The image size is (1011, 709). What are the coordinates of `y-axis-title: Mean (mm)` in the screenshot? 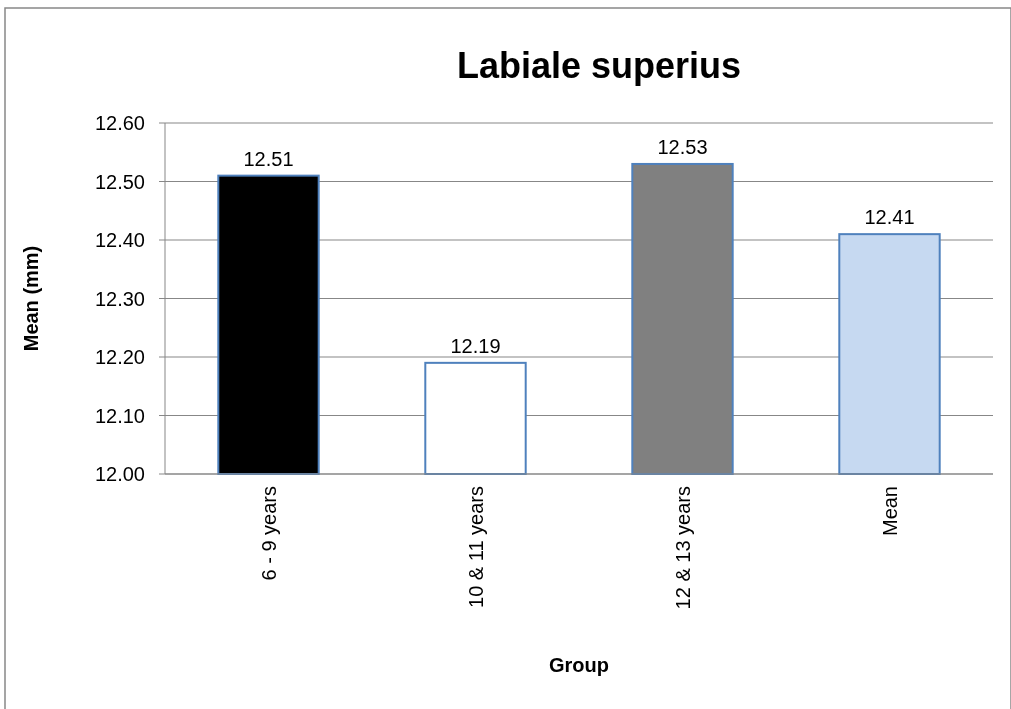 It's located at (31, 298).